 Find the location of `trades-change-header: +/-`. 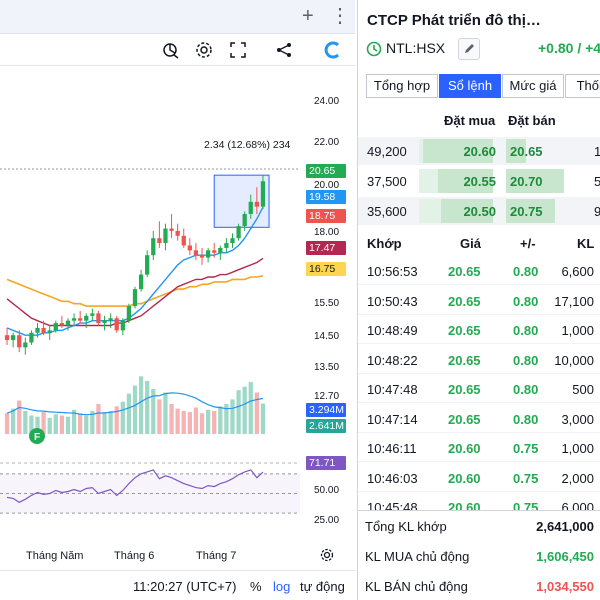

trades-change-header: +/- is located at coordinates (528, 243).